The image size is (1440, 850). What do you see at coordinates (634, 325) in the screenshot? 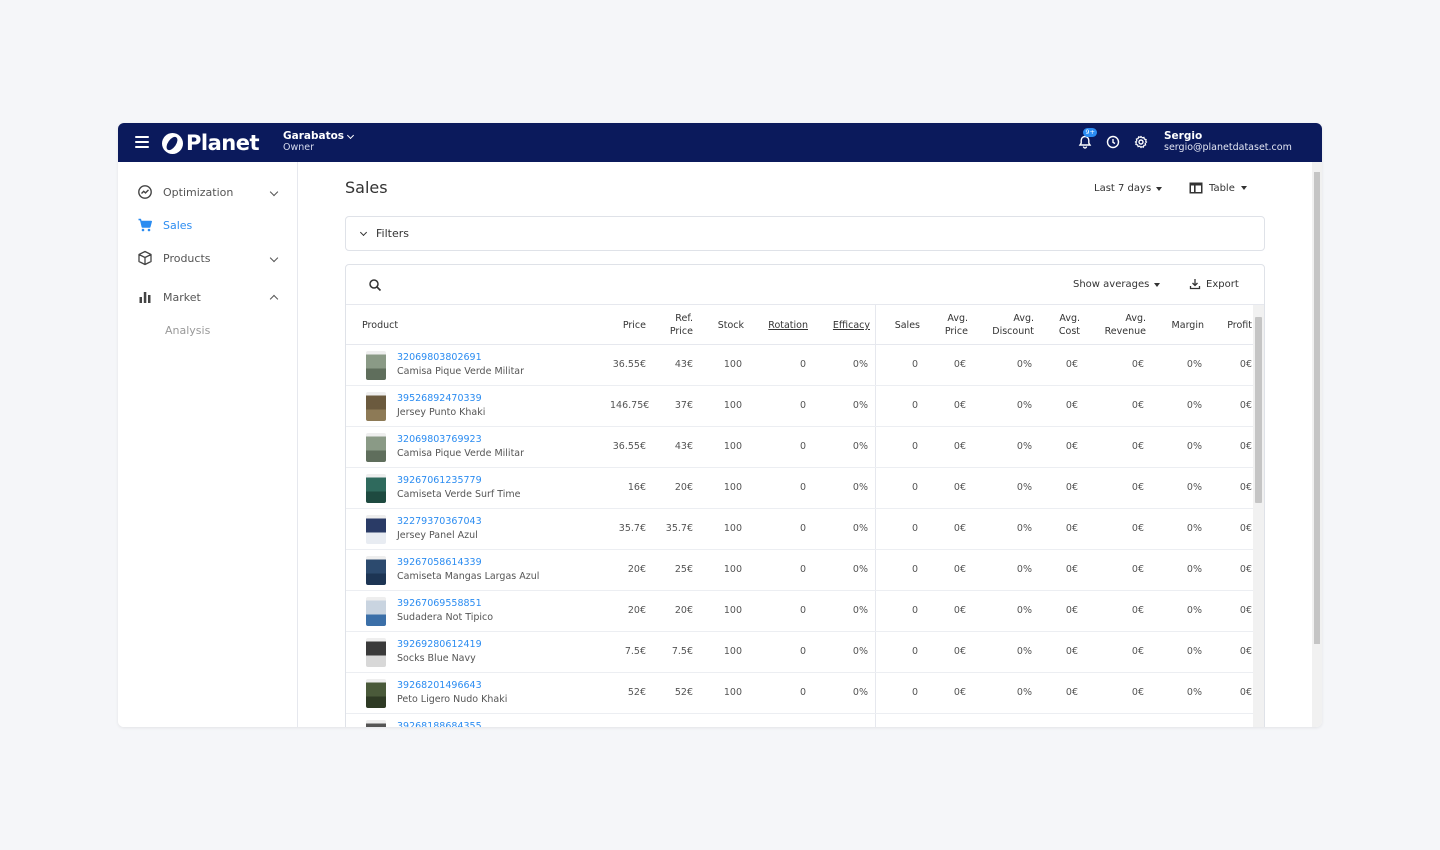
I see `column-header-price: Price` at bounding box center [634, 325].